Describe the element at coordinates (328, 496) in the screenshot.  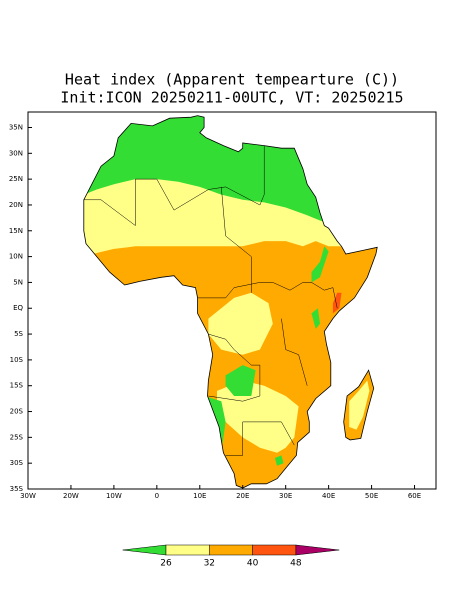
I see `lon-tick-label: 40E` at that location.